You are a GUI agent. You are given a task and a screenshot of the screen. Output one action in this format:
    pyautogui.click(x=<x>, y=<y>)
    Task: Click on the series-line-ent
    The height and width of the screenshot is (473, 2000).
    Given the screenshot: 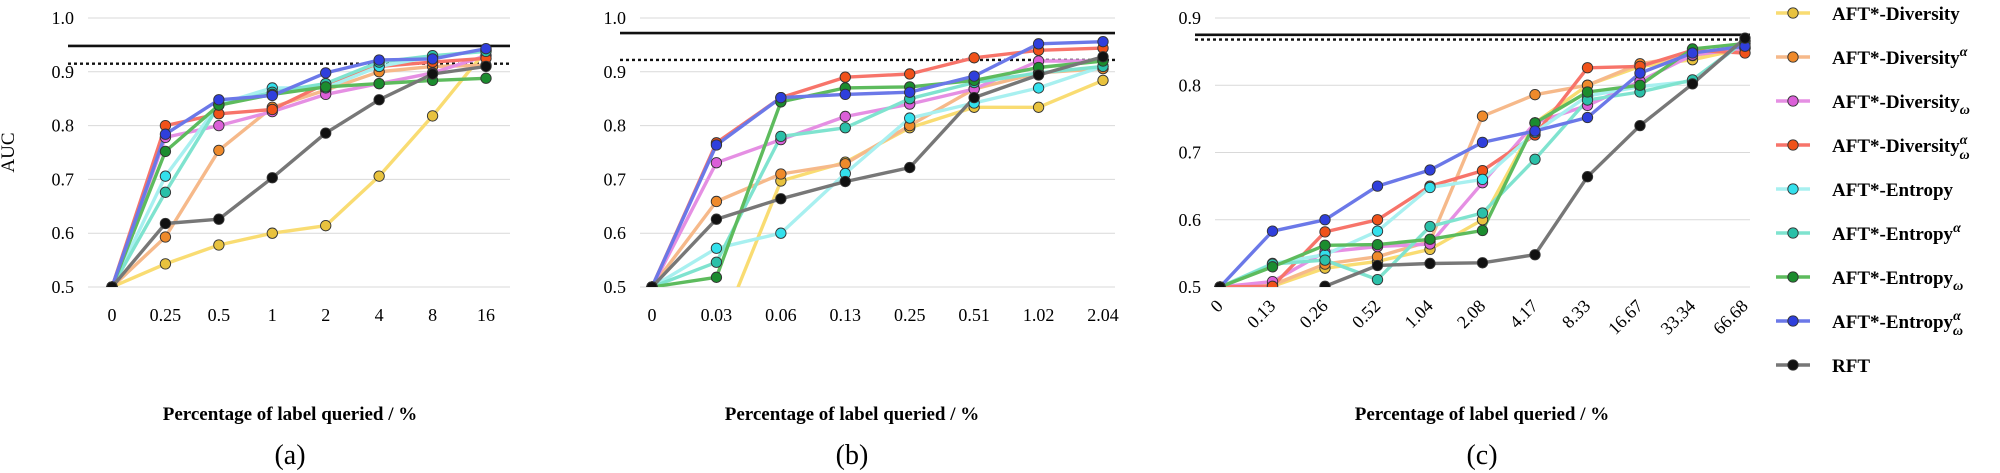 What is the action you would take?
    pyautogui.click(x=1483, y=163)
    